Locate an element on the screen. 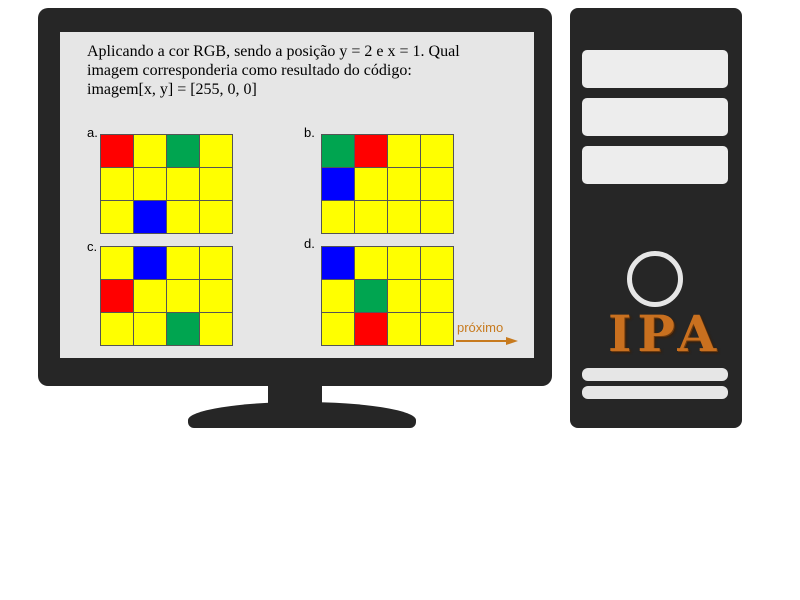 Image resolution: width=800 pixels, height=600 pixels. option-c-label: c. is located at coordinates (92, 246).